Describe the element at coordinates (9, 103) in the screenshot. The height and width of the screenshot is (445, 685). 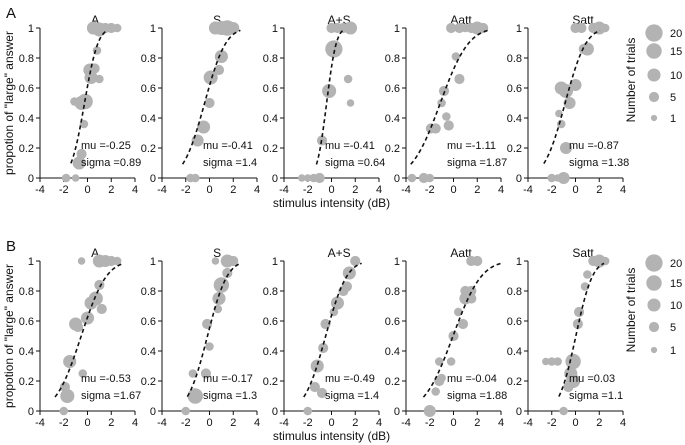
I see `y-axis-label: propotion of "large" answer` at that location.